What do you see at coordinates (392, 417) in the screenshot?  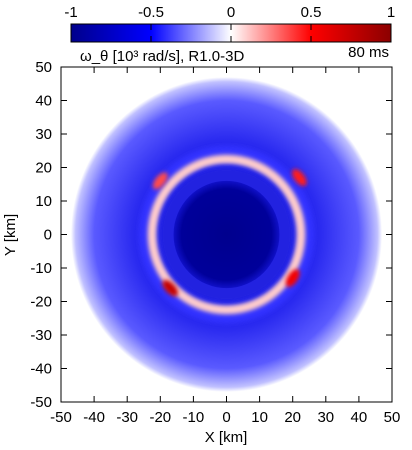 I see `x-tick-label: 50` at bounding box center [392, 417].